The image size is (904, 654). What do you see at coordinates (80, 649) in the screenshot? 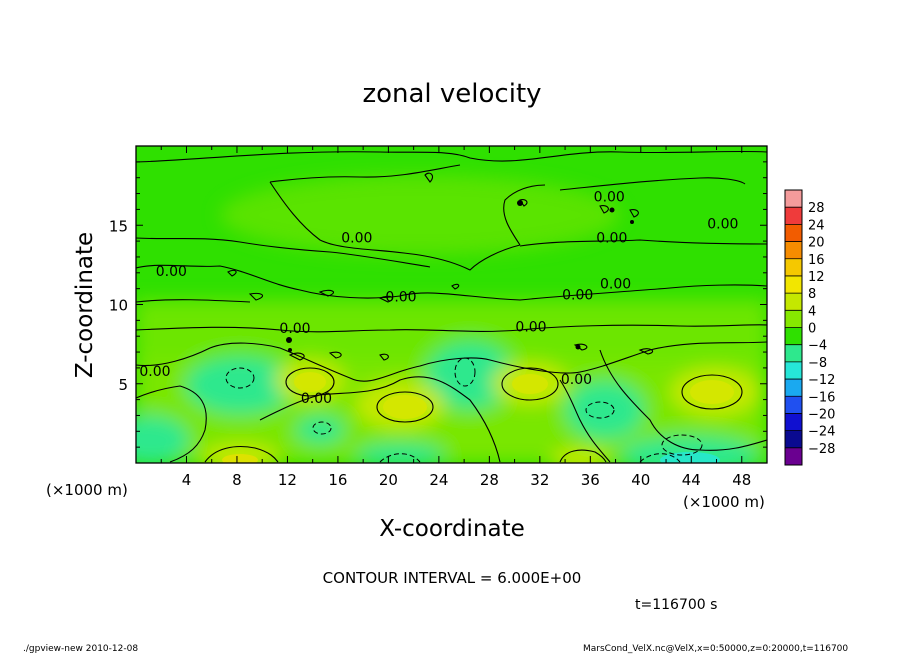
I see `footer-left: ./gpview-new 2010-12-08` at bounding box center [80, 649].